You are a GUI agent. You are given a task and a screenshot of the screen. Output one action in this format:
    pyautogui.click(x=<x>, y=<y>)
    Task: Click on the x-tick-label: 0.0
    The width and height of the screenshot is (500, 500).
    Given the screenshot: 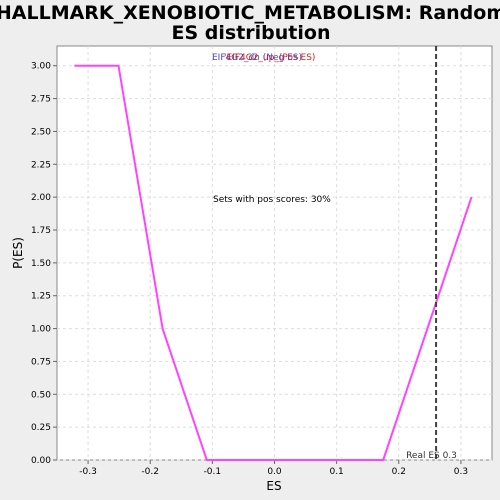 What is the action you would take?
    pyautogui.click(x=274, y=472)
    